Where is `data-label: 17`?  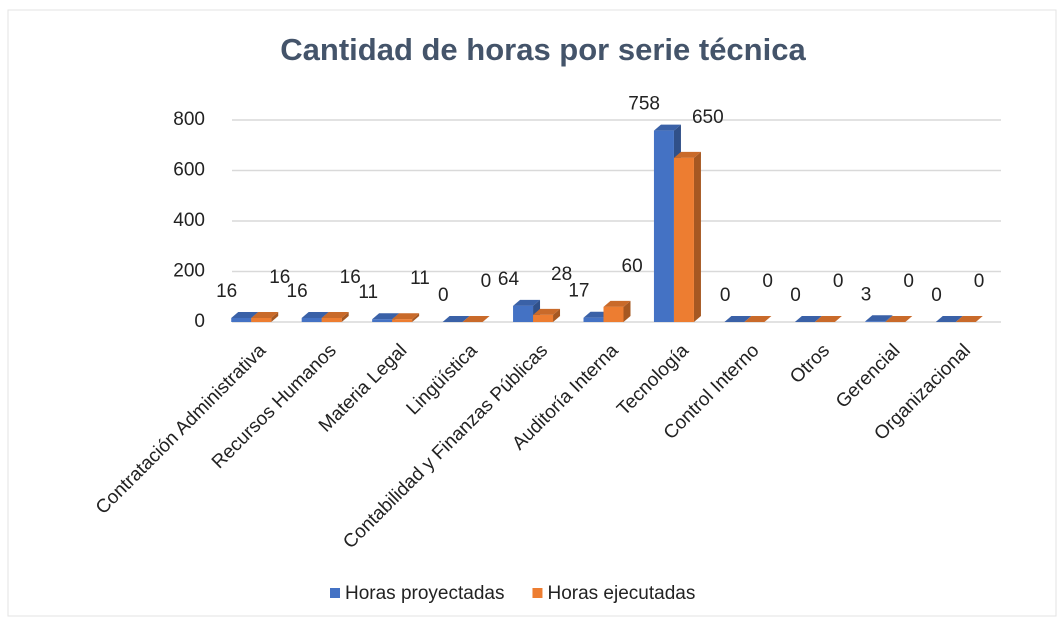 data-label: 17 is located at coordinates (578, 291).